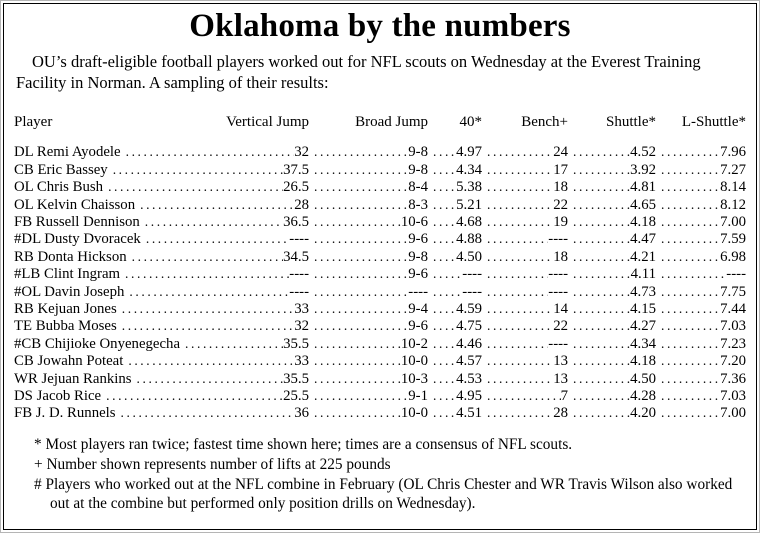 Image resolution: width=760 pixels, height=533 pixels. I want to click on value: 28, so click(560, 413).